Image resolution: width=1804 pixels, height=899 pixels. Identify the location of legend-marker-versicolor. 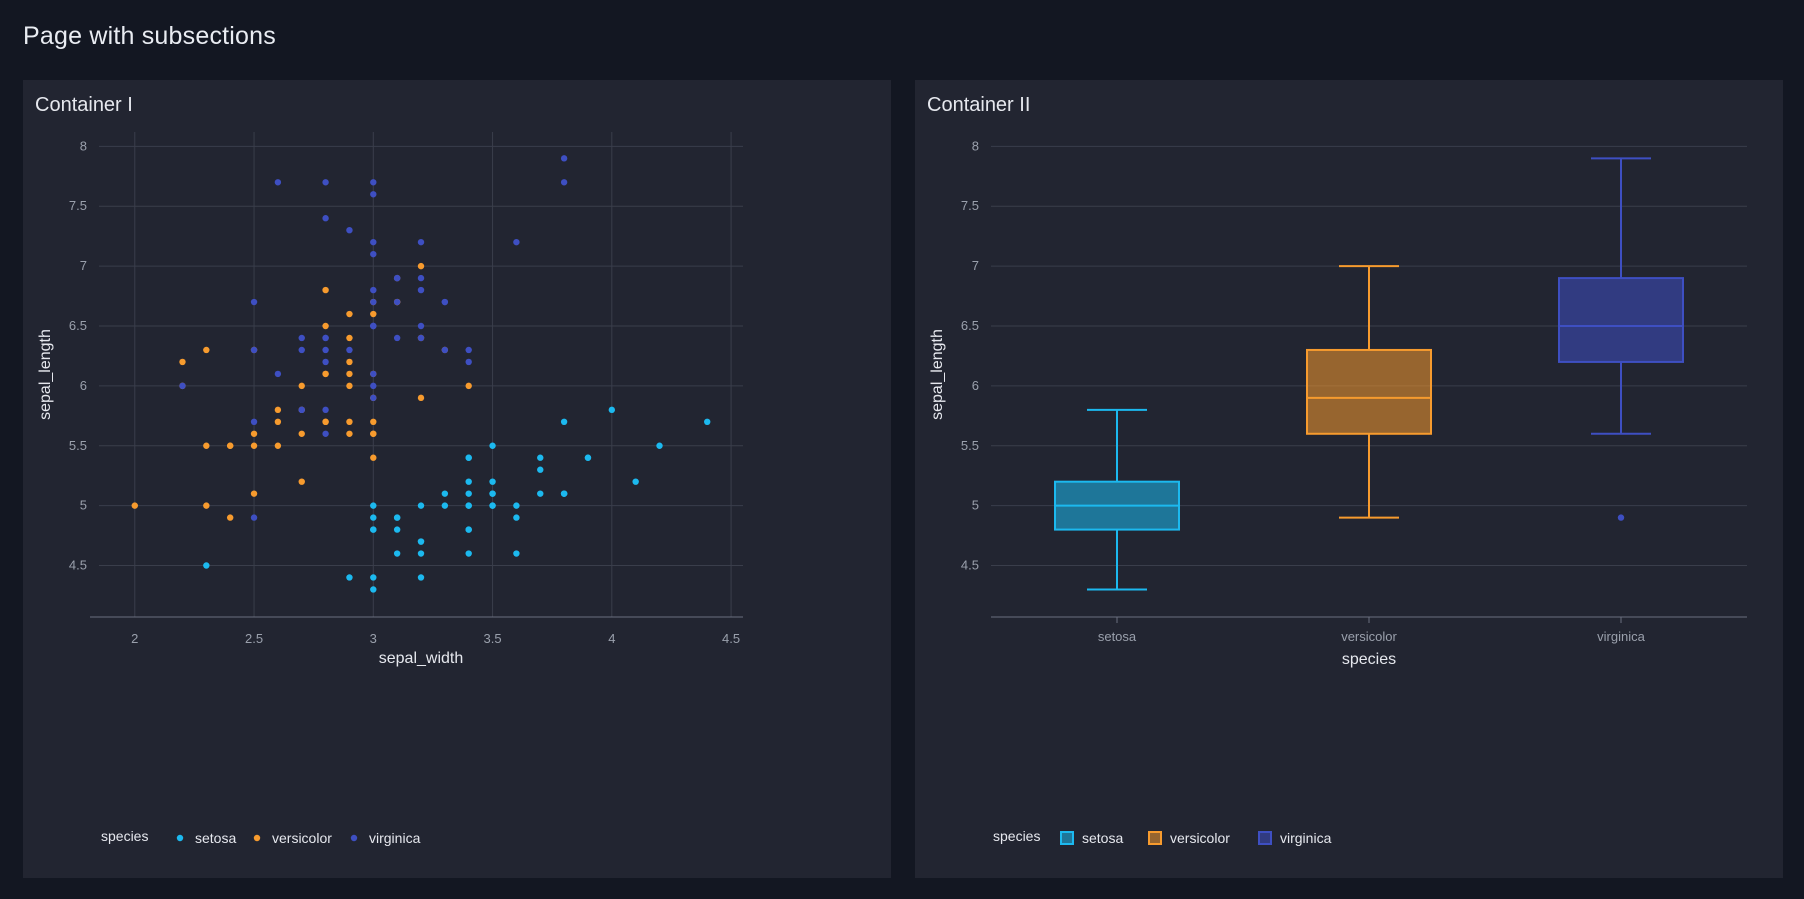
(257, 838).